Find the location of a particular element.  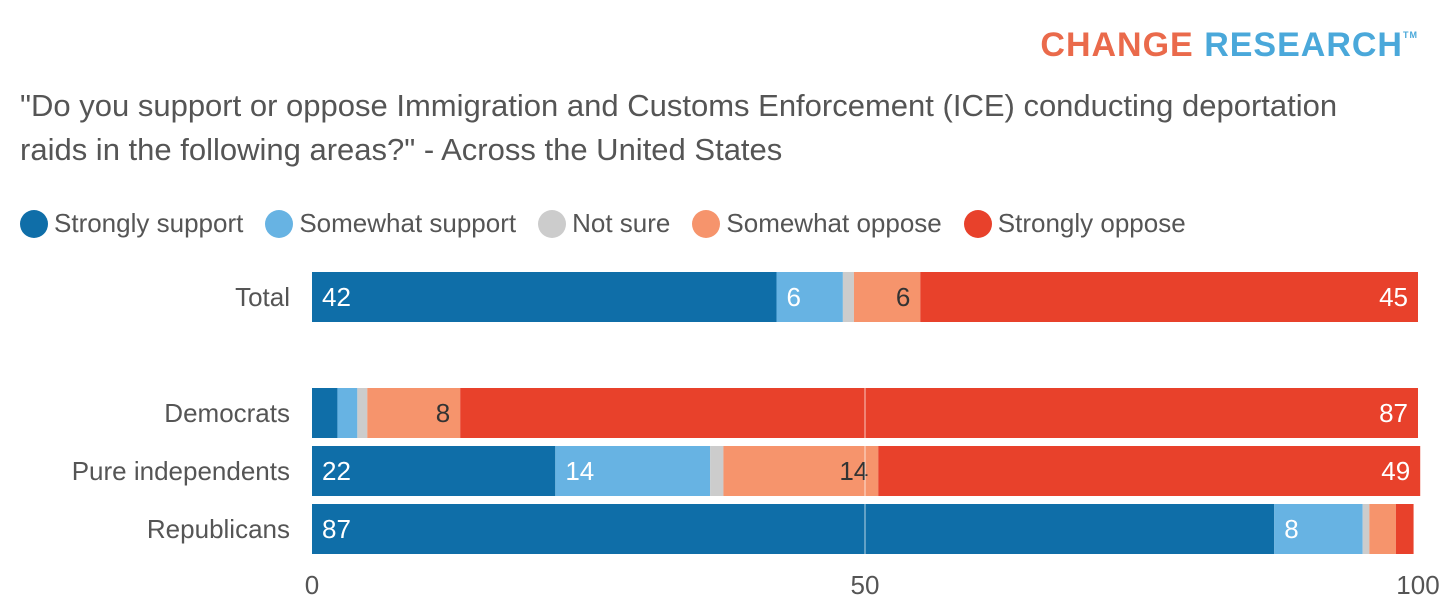

legend-label: Not sure is located at coordinates (621, 223).